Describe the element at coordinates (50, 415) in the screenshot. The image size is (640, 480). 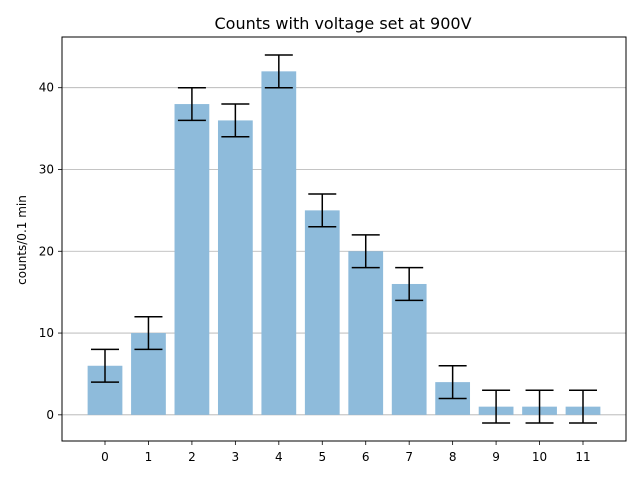
I see `y-tick-label: 0` at that location.